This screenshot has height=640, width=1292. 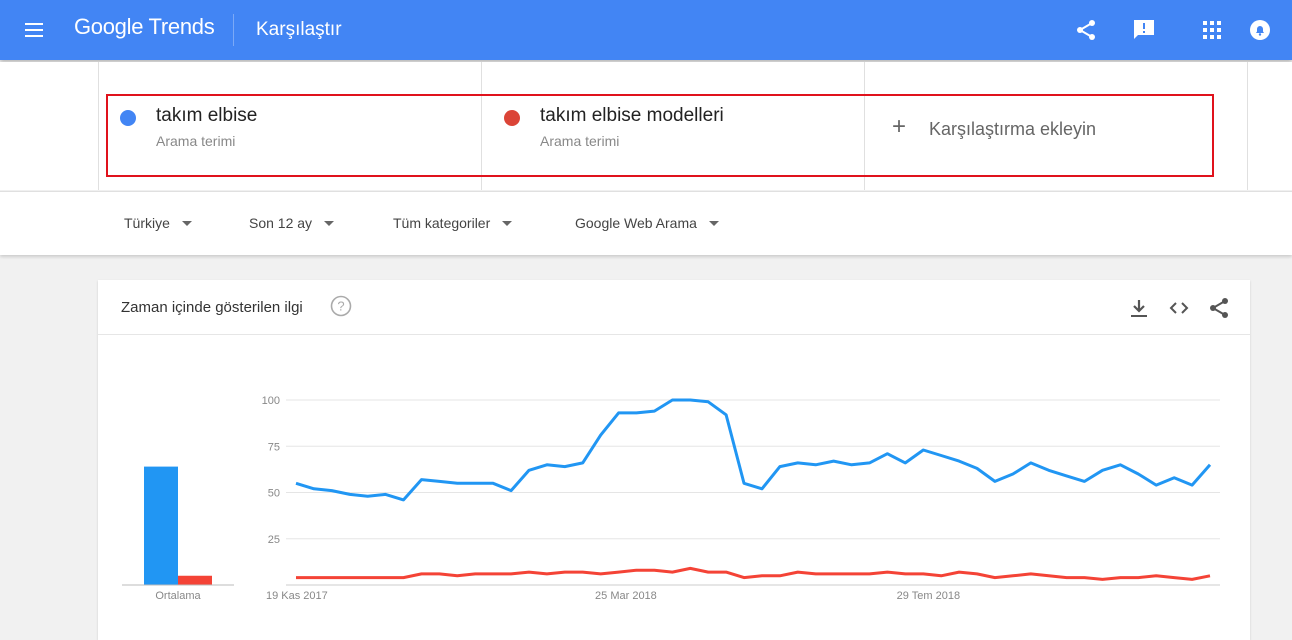 I want to click on term-name: takım elbise, so click(x=207, y=115).